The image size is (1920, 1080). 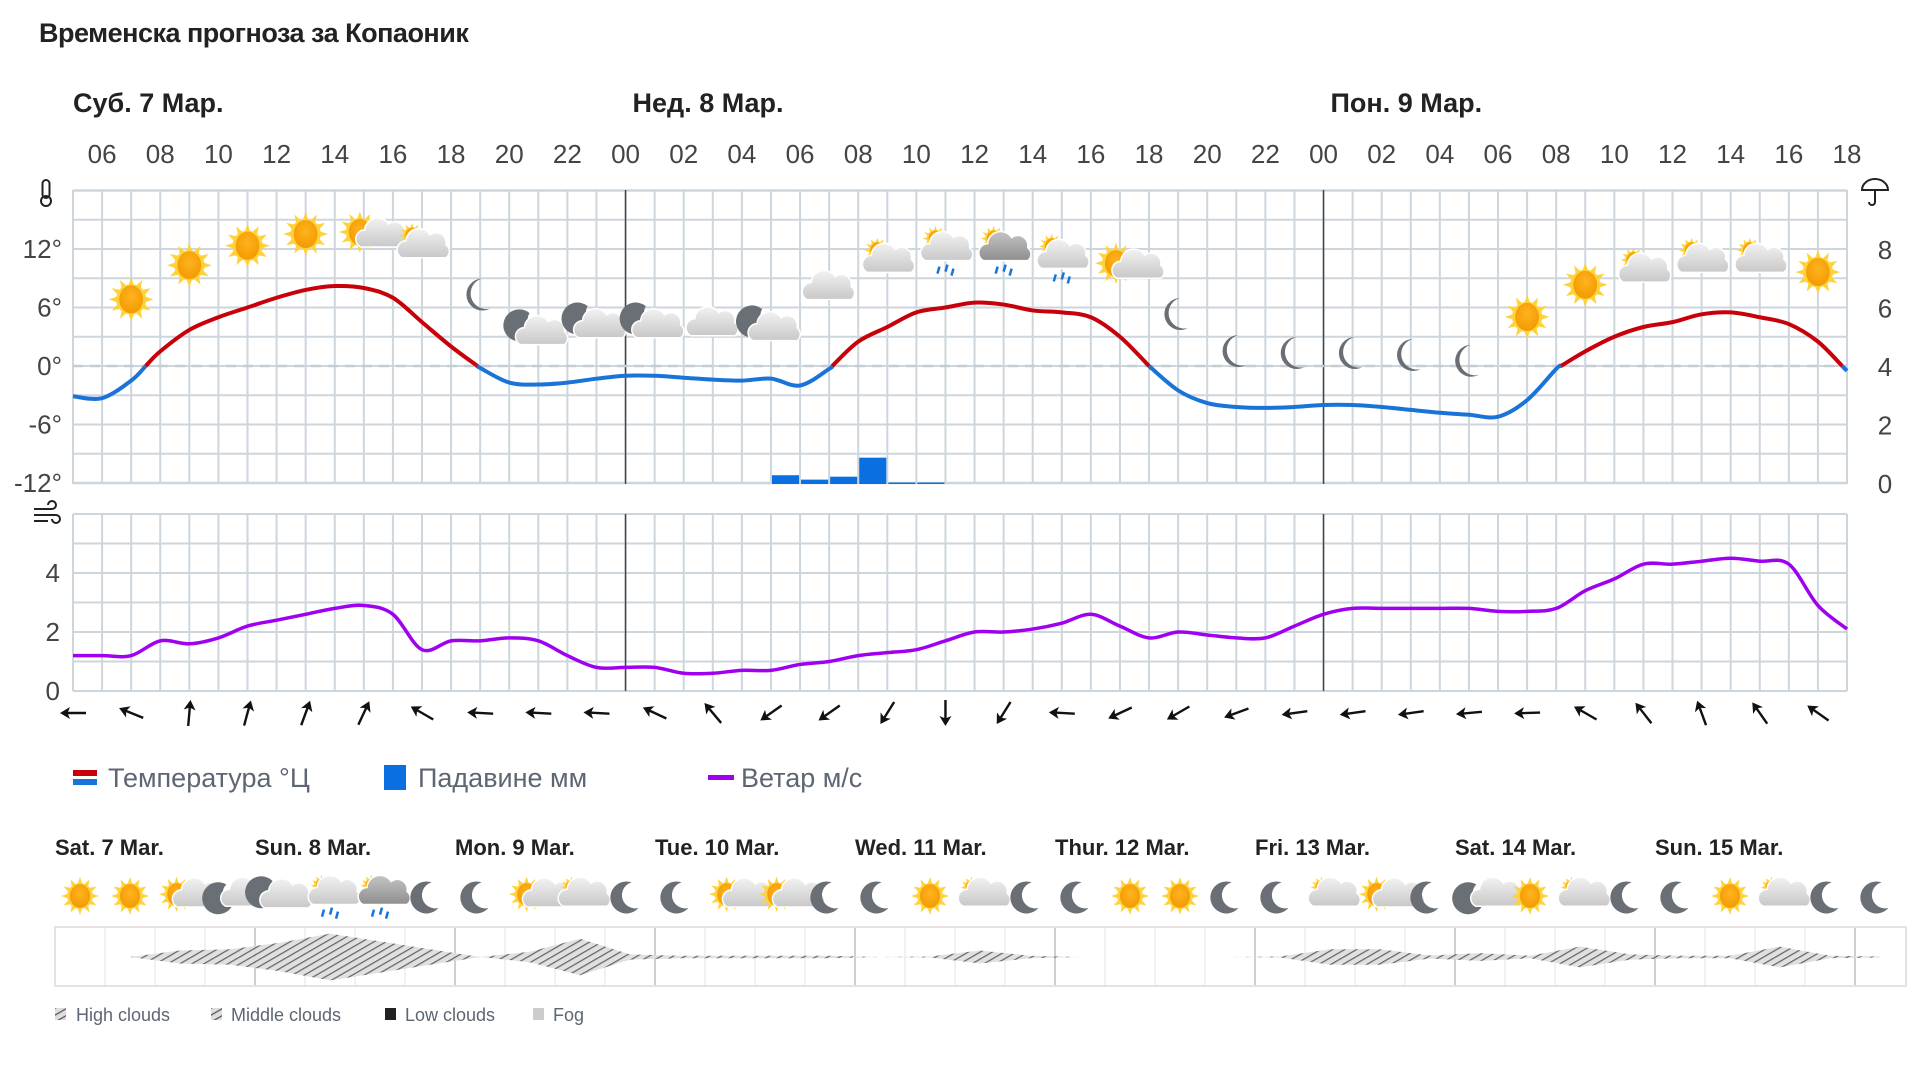 I want to click on legend-temp-swatch-blue, so click(x=85, y=782).